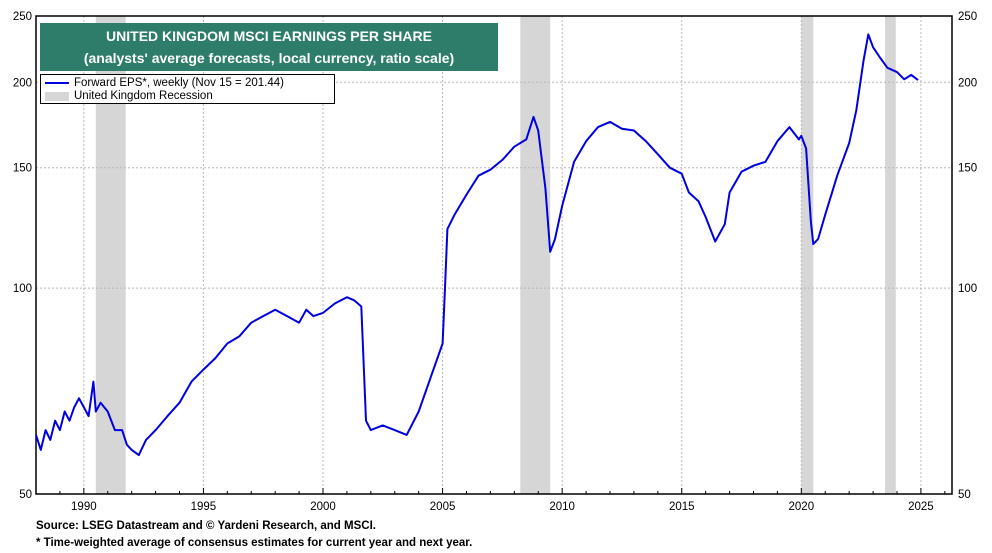 Image resolution: width=992 pixels, height=553 pixels. I want to click on x-tick-label-1: 1995, so click(204, 507).